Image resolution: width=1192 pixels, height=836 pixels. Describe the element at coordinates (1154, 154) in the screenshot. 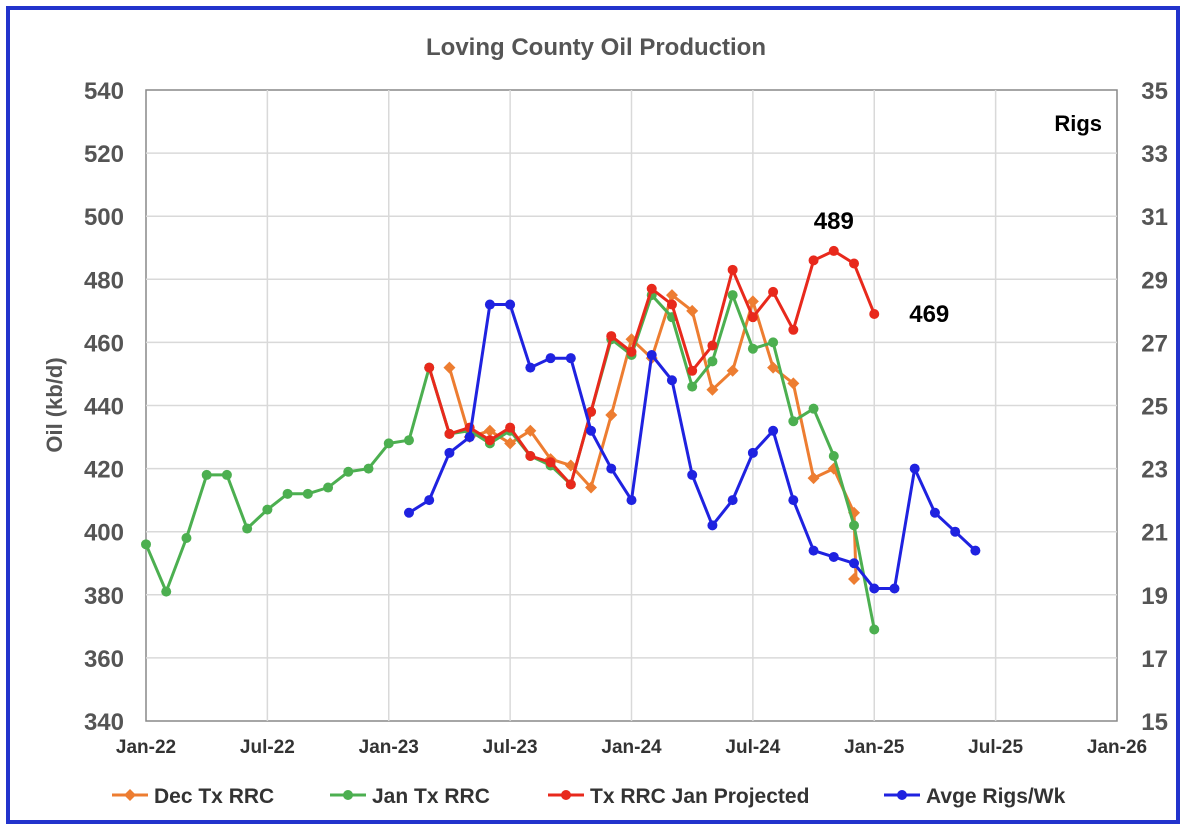

I see `y2-tick-label: 33` at that location.